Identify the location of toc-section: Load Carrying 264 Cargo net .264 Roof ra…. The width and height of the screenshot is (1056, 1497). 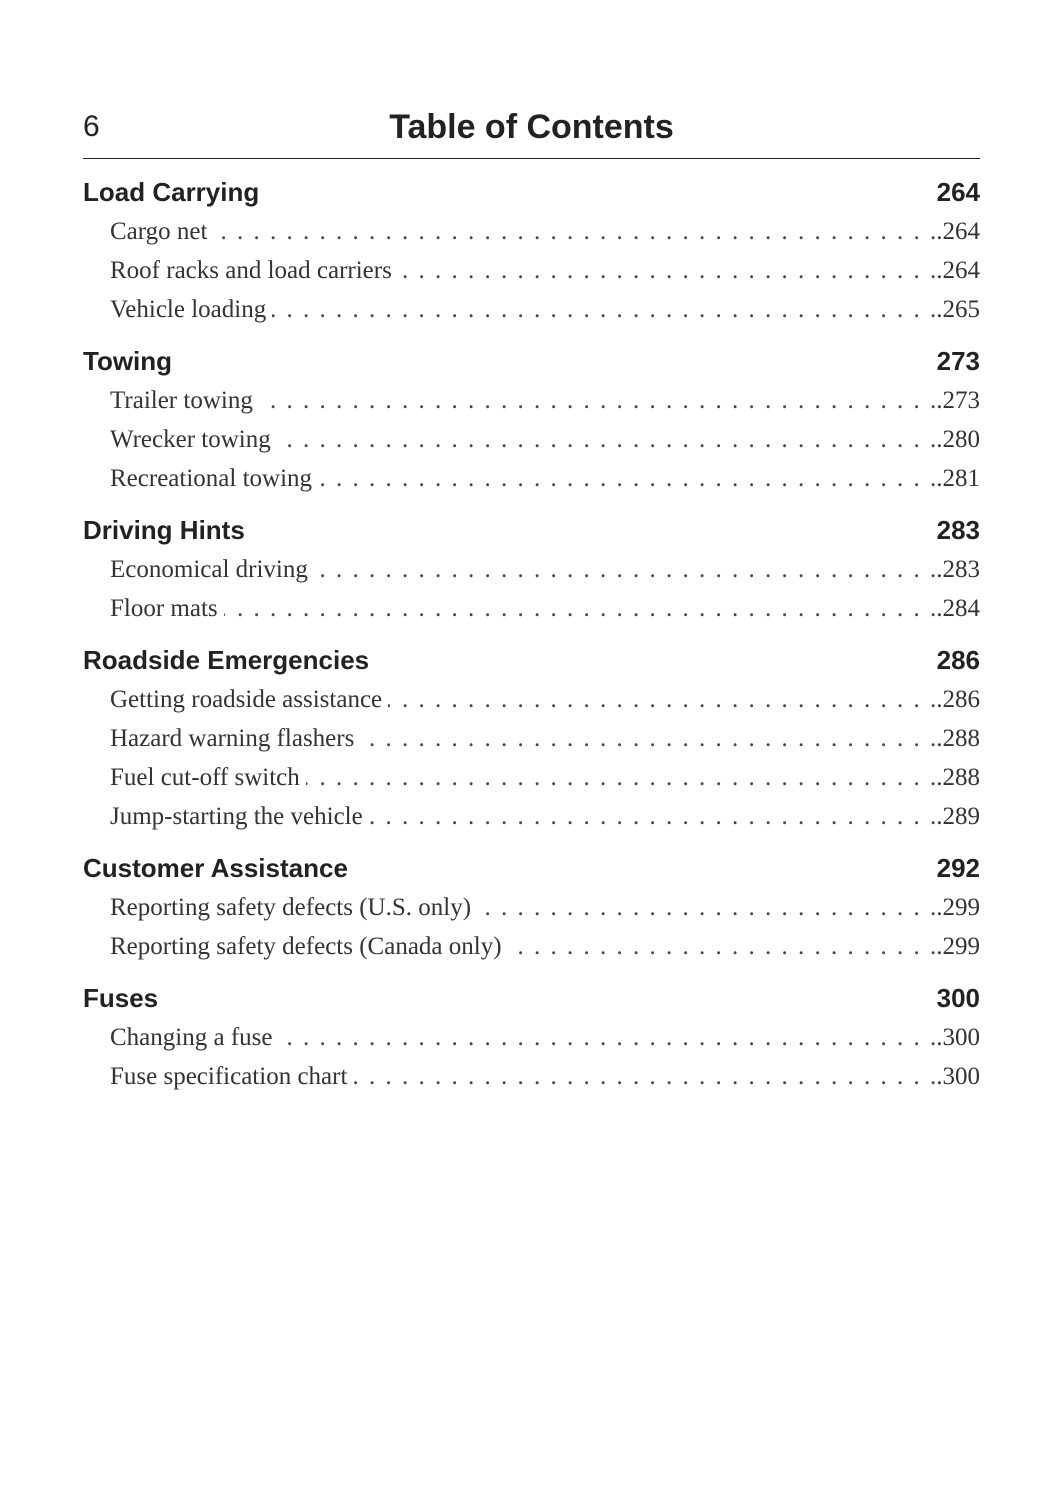
(531, 251).